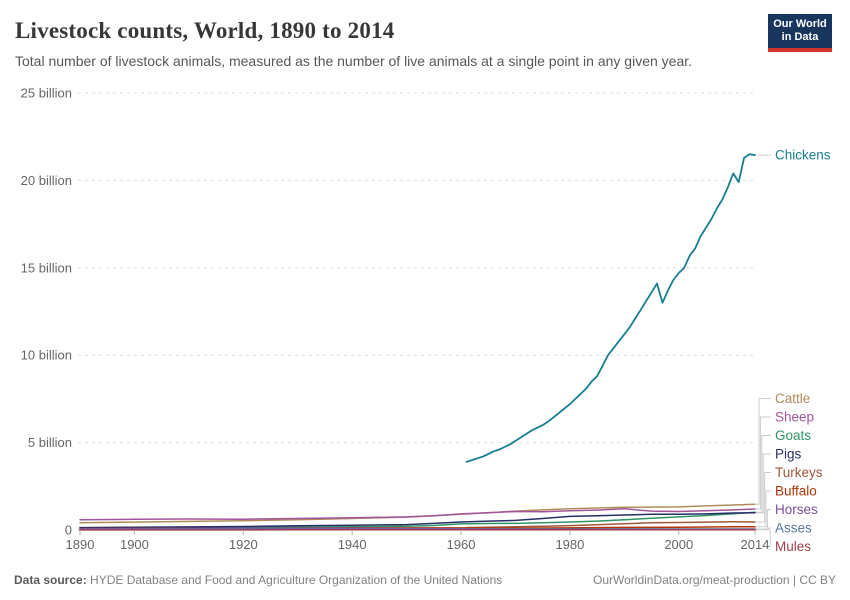  What do you see at coordinates (50, 580) in the screenshot?
I see `footer-source-label: Data source:` at bounding box center [50, 580].